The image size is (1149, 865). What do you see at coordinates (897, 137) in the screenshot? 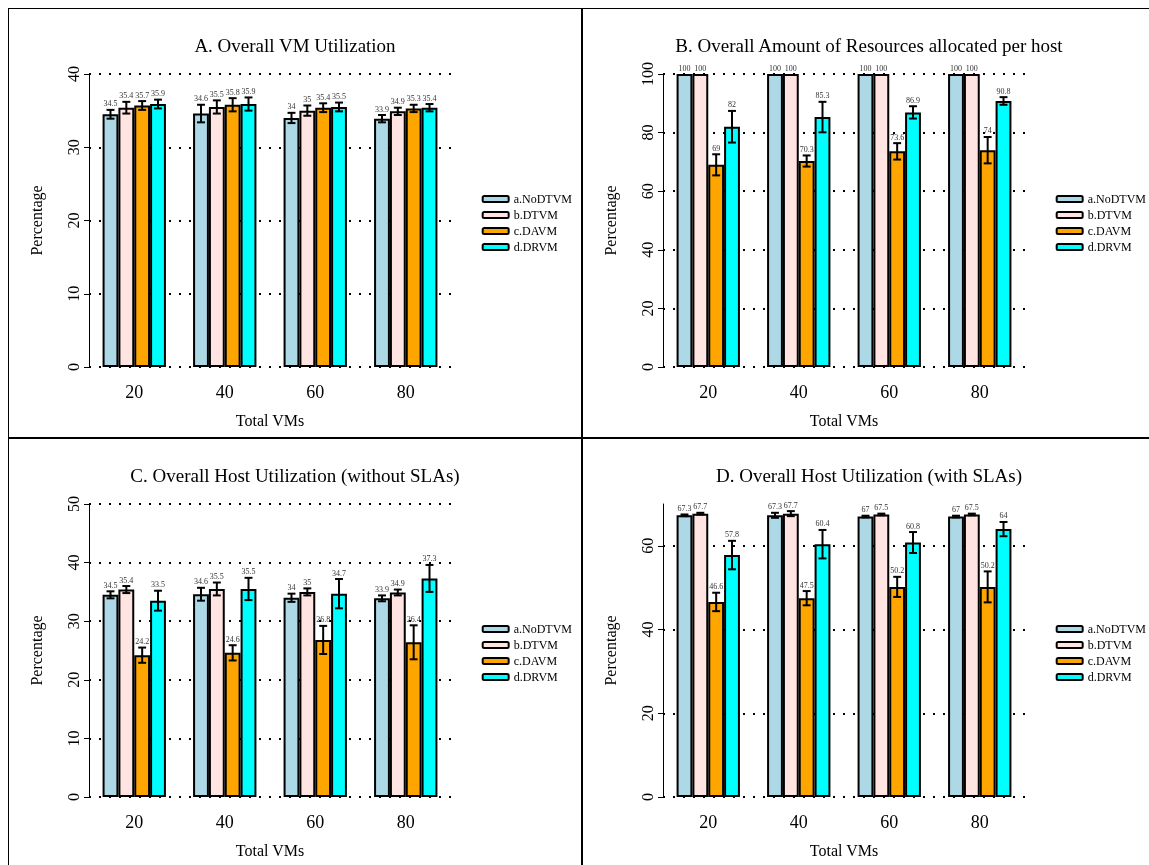
I see `data-label: 73.6` at bounding box center [897, 137].